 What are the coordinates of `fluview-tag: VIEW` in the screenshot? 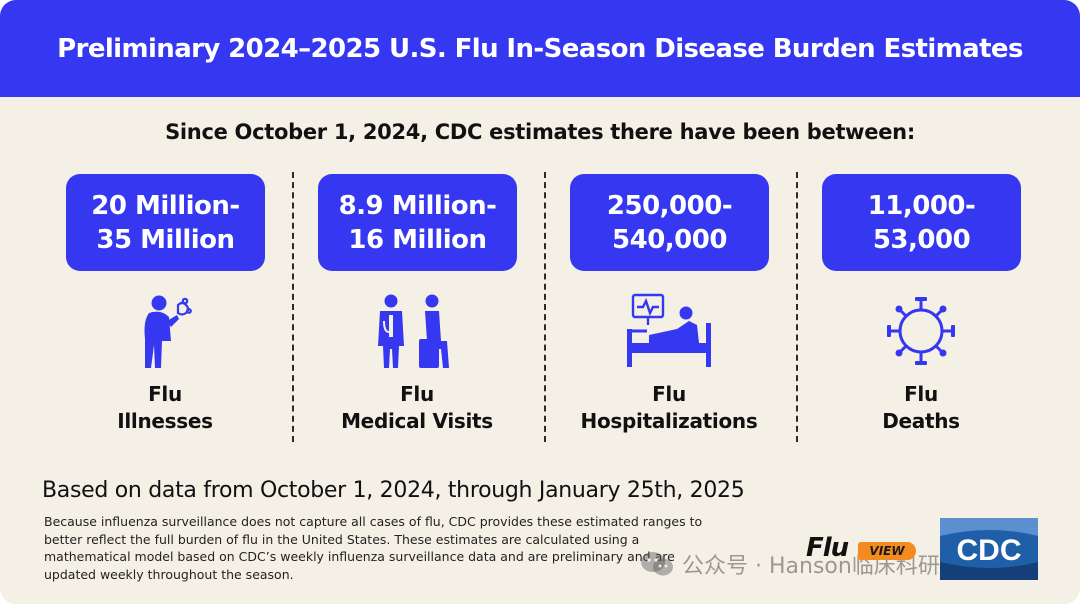 It's located at (887, 551).